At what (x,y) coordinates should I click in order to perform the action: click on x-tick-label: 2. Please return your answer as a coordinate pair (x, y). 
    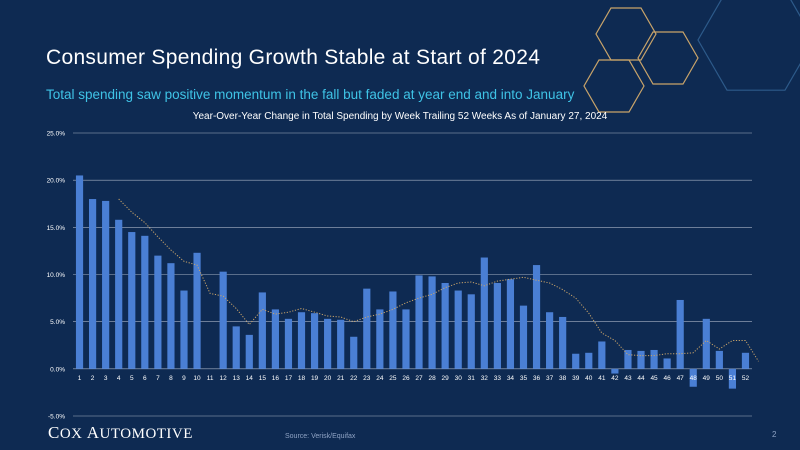
    Looking at the image, I should click on (93, 378).